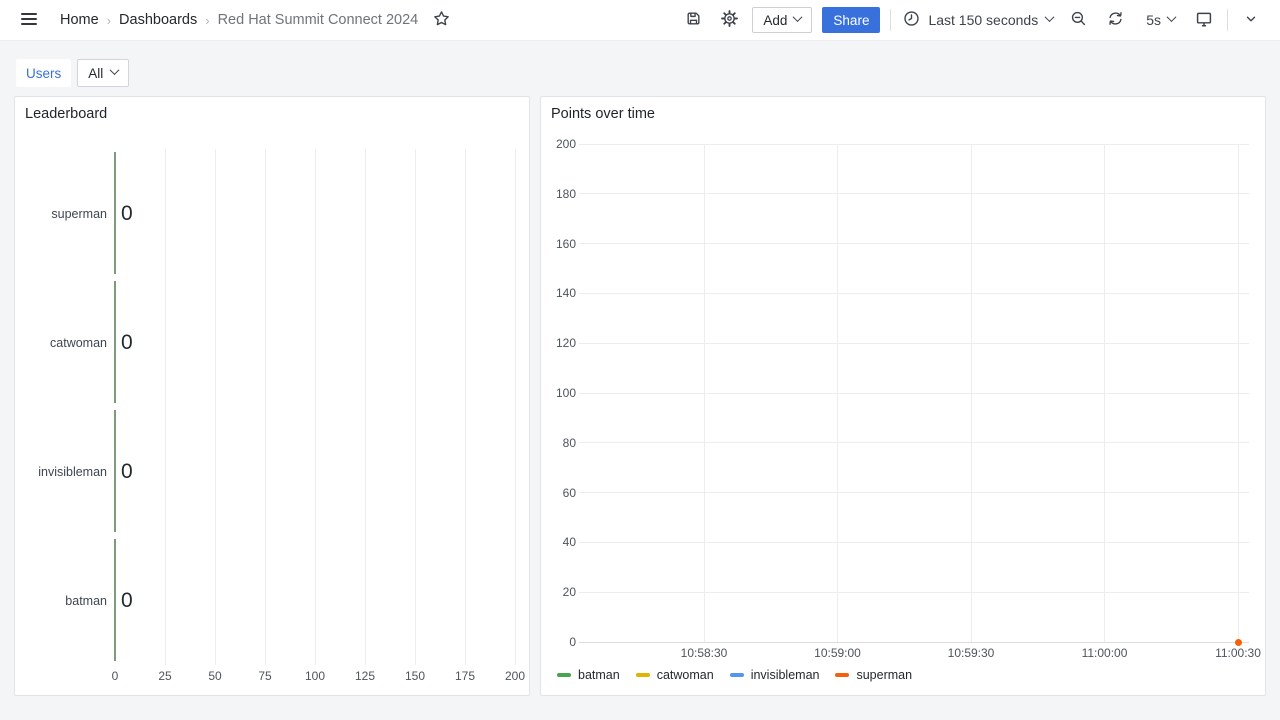 The width and height of the screenshot is (1280, 720). I want to click on x-axis-tick-label: 10:59:30, so click(971, 653).